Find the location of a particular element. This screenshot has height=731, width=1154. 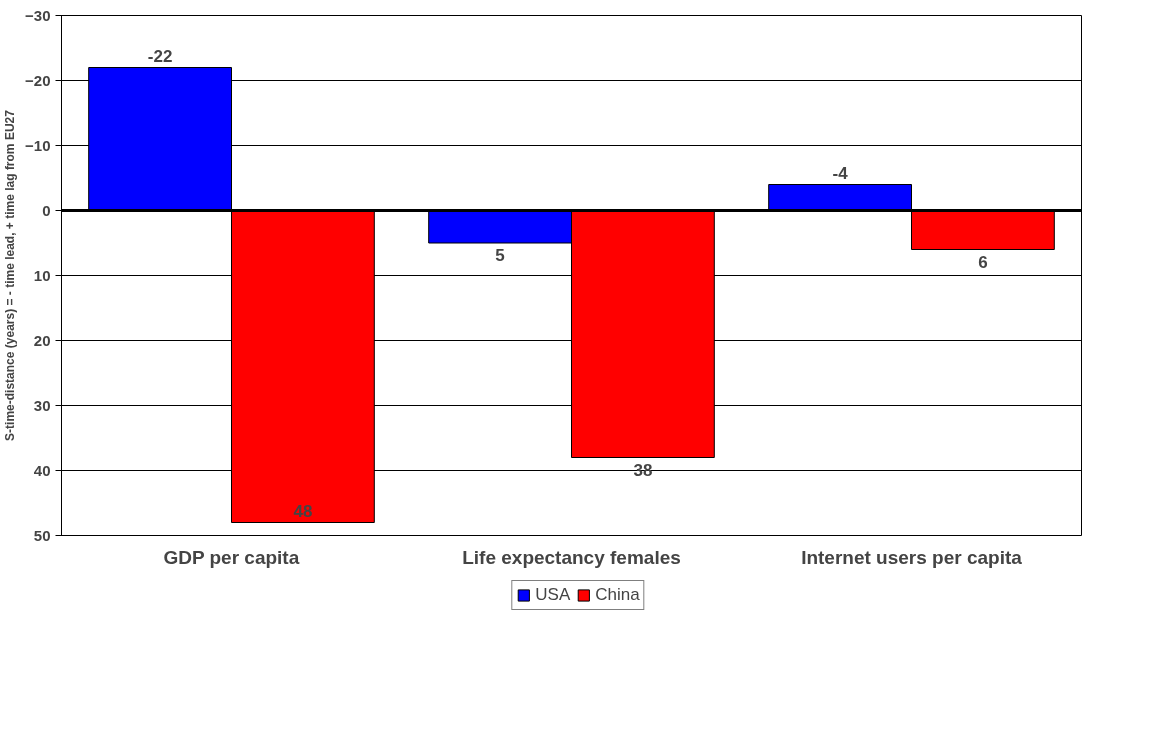

y-tick-label: −20 is located at coordinates (38, 80).